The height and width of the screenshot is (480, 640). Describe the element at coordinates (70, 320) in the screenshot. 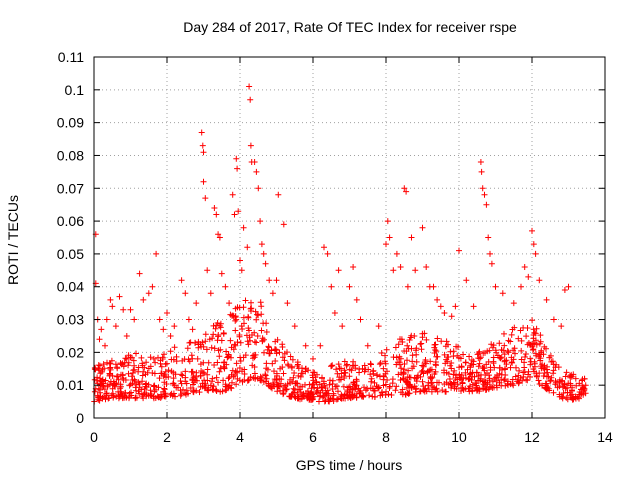

I see `y-tick-label: 0.03` at that location.